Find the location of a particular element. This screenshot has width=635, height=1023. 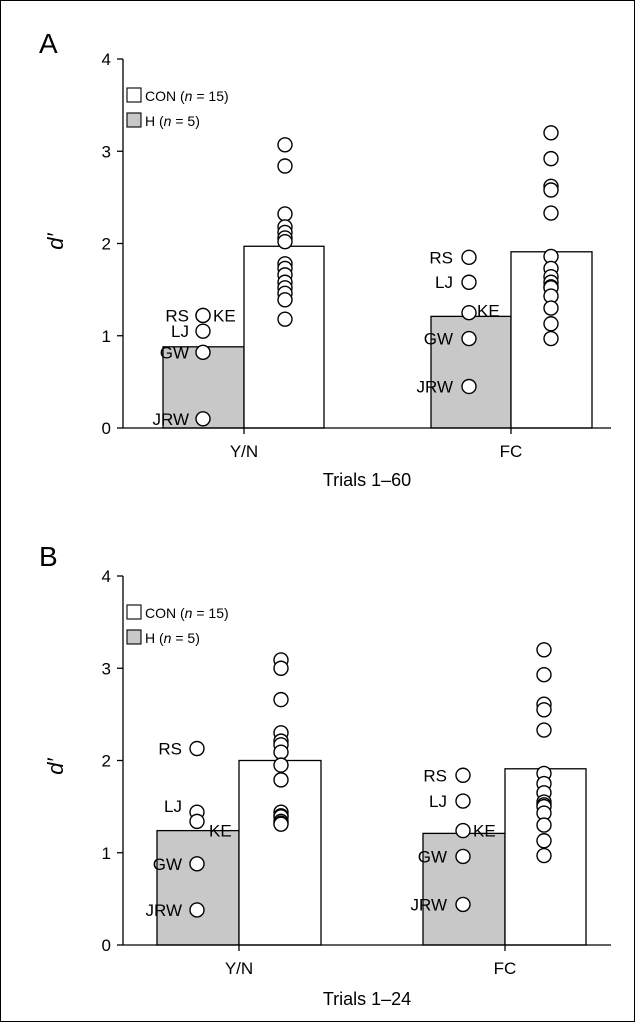

bar-h-yn is located at coordinates (198, 887).